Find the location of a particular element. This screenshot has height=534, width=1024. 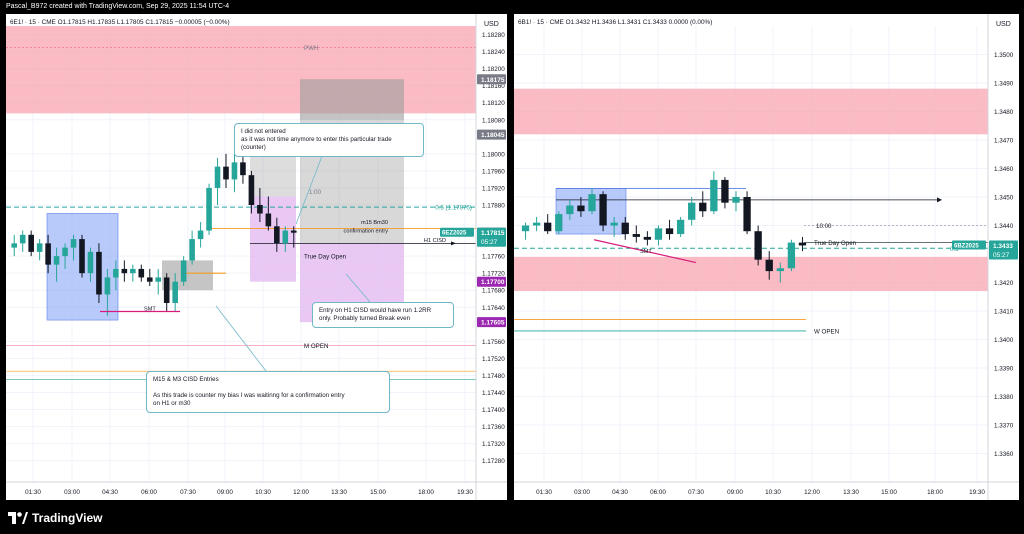

price-badge-label: 1.18175 is located at coordinates (493, 80).